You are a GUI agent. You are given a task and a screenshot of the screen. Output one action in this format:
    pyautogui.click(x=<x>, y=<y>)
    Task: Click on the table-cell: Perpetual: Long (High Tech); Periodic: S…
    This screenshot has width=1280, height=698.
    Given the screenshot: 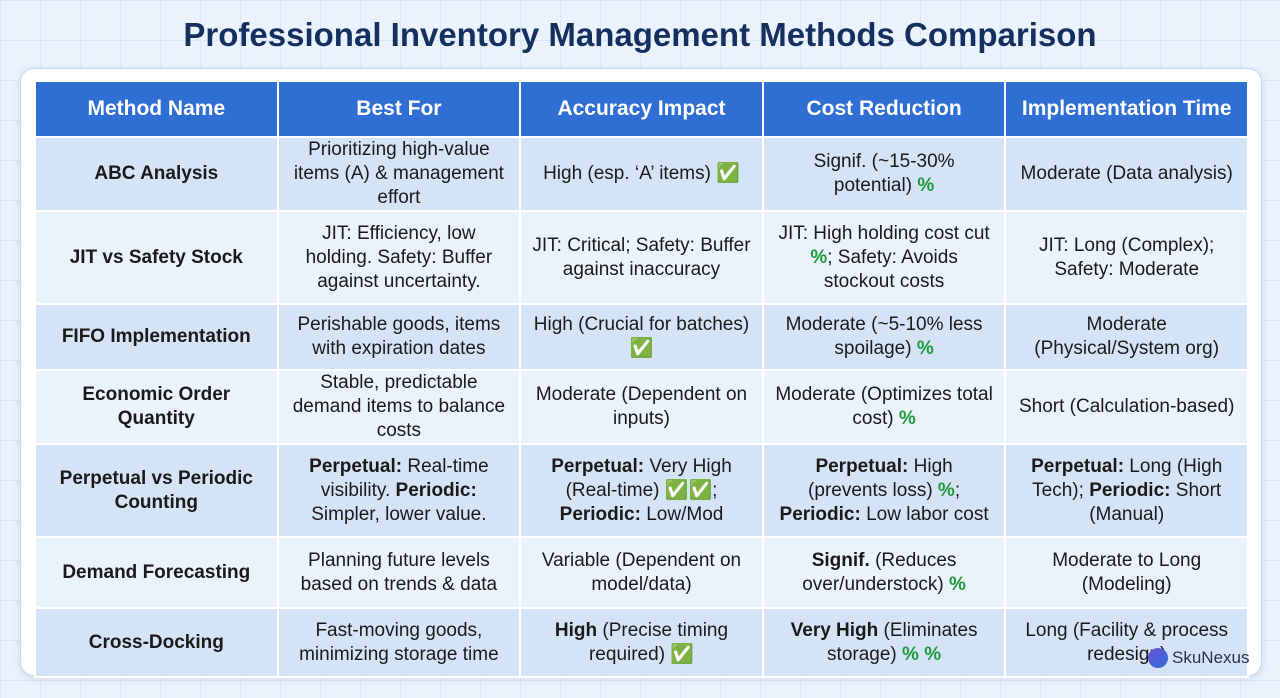 What is the action you would take?
    pyautogui.click(x=1126, y=490)
    